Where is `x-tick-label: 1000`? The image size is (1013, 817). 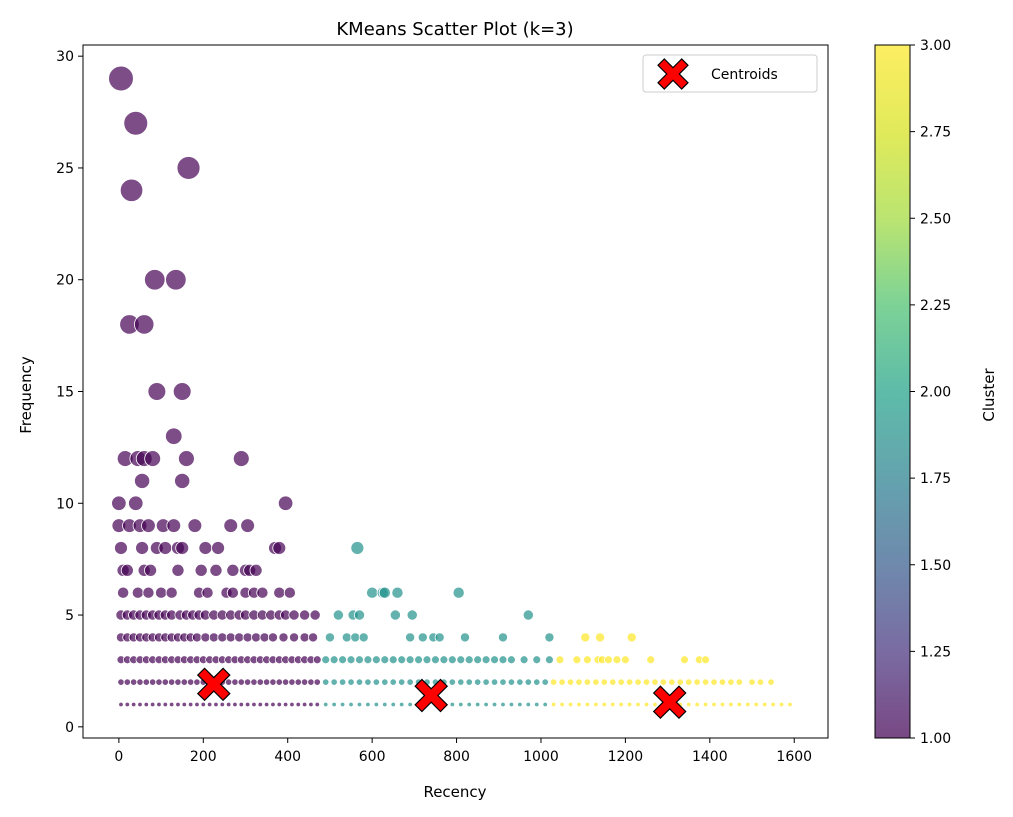
x-tick-label: 1000 is located at coordinates (541, 757).